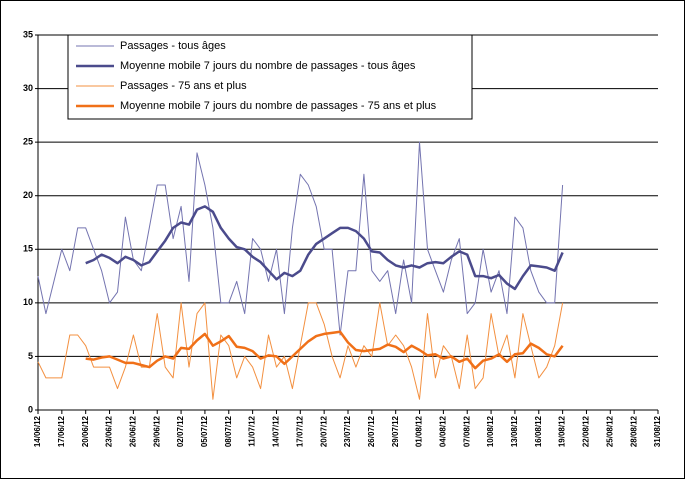  Describe the element at coordinates (28, 249) in the screenshot. I see `y-tick-label: 15` at that location.